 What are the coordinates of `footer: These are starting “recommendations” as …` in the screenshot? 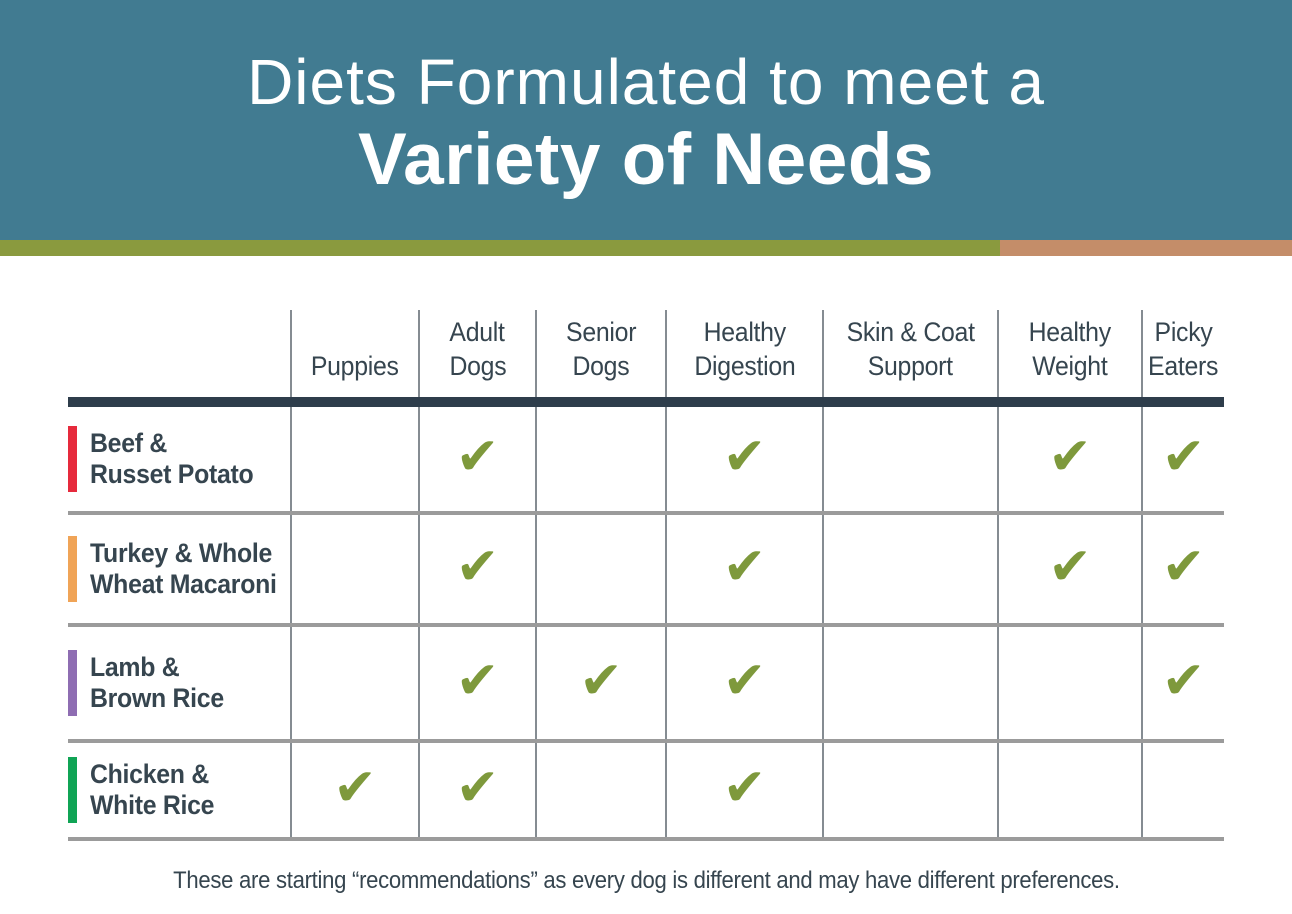 It's located at (646, 881).